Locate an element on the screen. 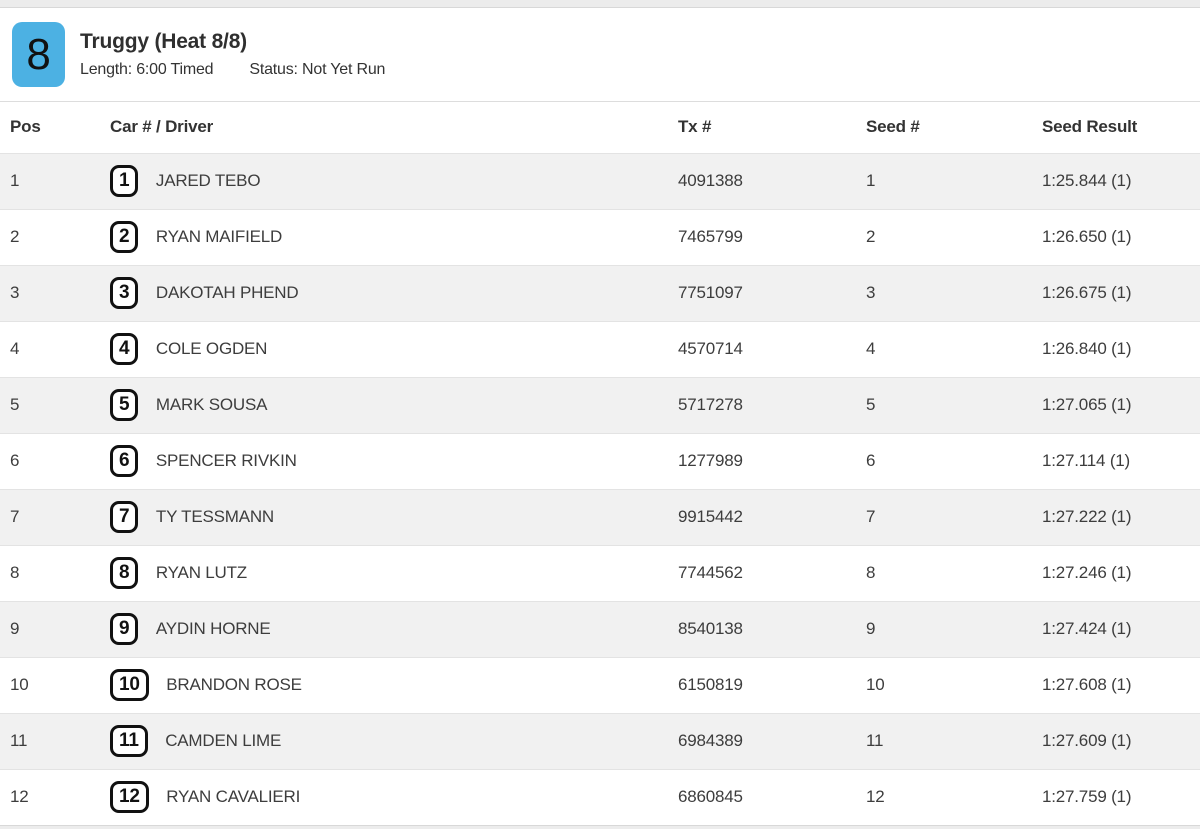 The width and height of the screenshot is (1200, 829). seed-cell: 11 is located at coordinates (954, 740).